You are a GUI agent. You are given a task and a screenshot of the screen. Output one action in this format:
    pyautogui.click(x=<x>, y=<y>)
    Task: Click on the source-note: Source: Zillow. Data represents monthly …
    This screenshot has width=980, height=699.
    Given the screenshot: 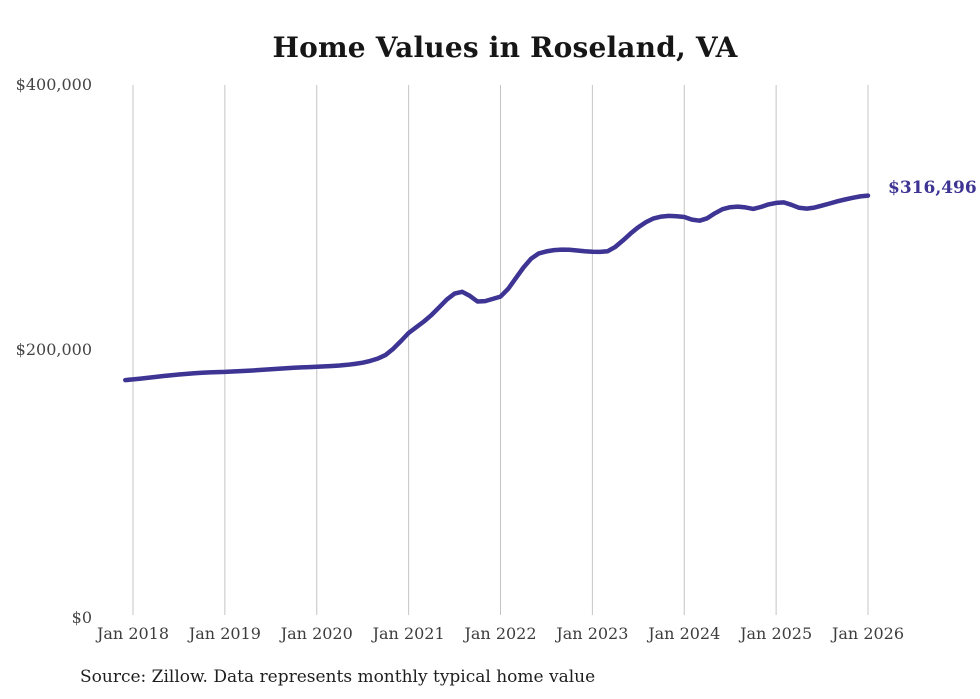 What is the action you would take?
    pyautogui.click(x=338, y=677)
    